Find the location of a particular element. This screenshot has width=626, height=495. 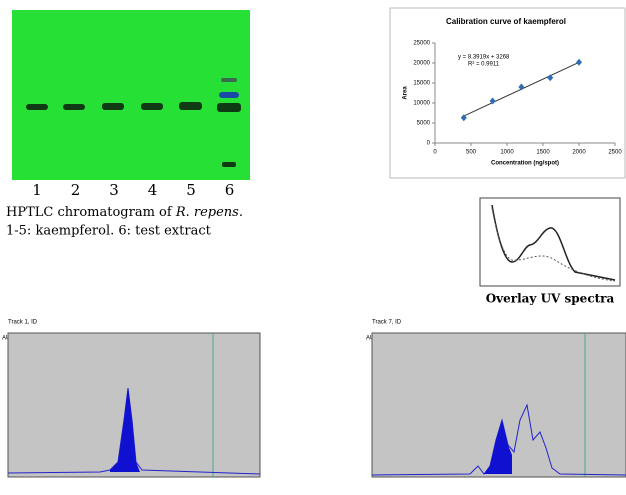

caption-text: HPTLC chromatogram of is located at coordinates (91, 212).